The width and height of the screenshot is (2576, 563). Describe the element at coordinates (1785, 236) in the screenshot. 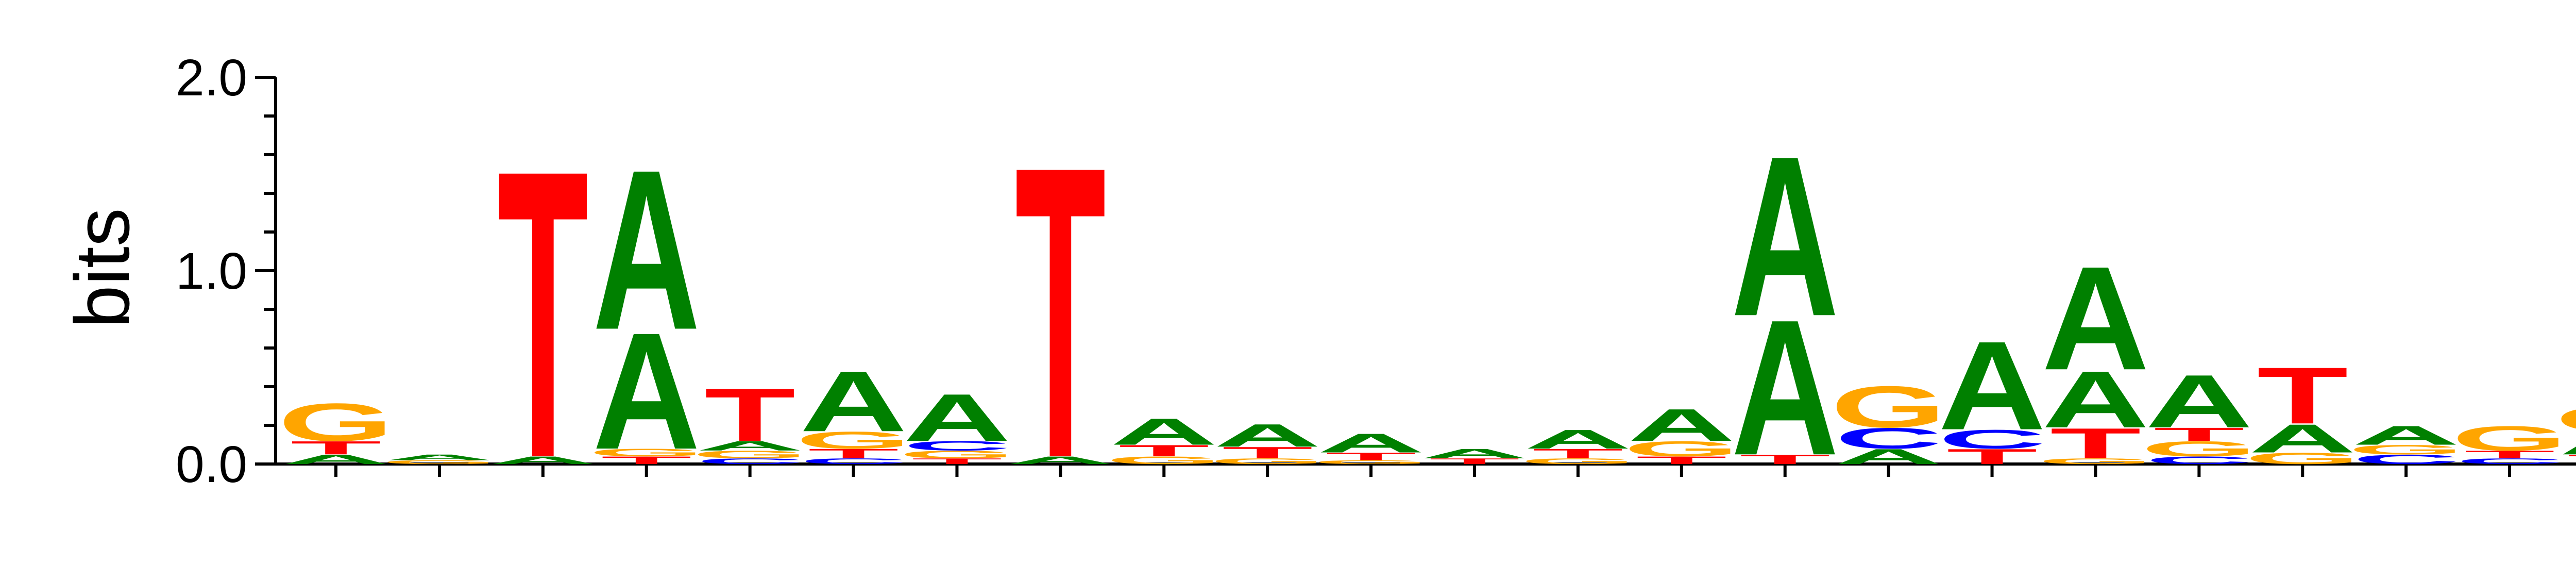

I see `logo-letter-A-pos15-2: A` at that location.